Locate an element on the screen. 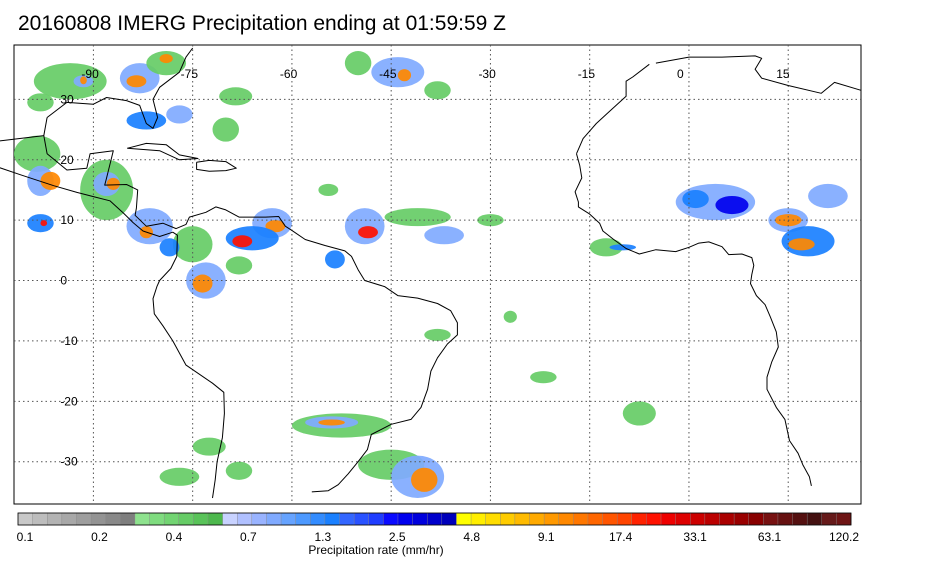 The image size is (944, 571). colorbar-tick-label: 0.2 is located at coordinates (99, 537).